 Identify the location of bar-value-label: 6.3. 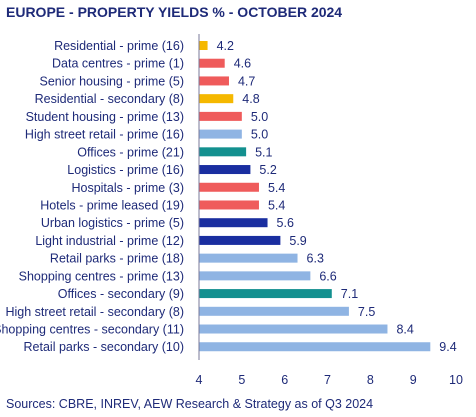
(315, 259).